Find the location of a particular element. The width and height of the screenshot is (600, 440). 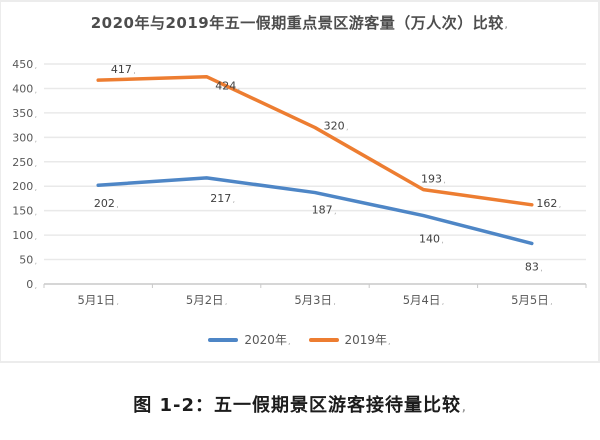

data-label: 187, is located at coordinates (324, 210).